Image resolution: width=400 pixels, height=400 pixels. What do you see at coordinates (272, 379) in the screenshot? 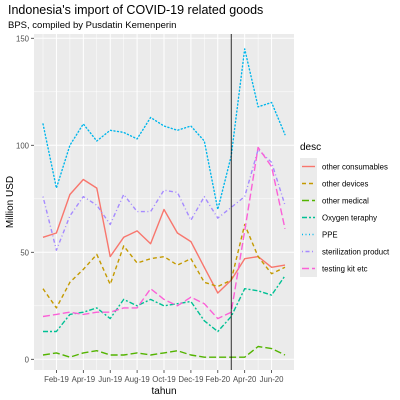
I see `x-tick-label: Jun-20` at bounding box center [272, 379].